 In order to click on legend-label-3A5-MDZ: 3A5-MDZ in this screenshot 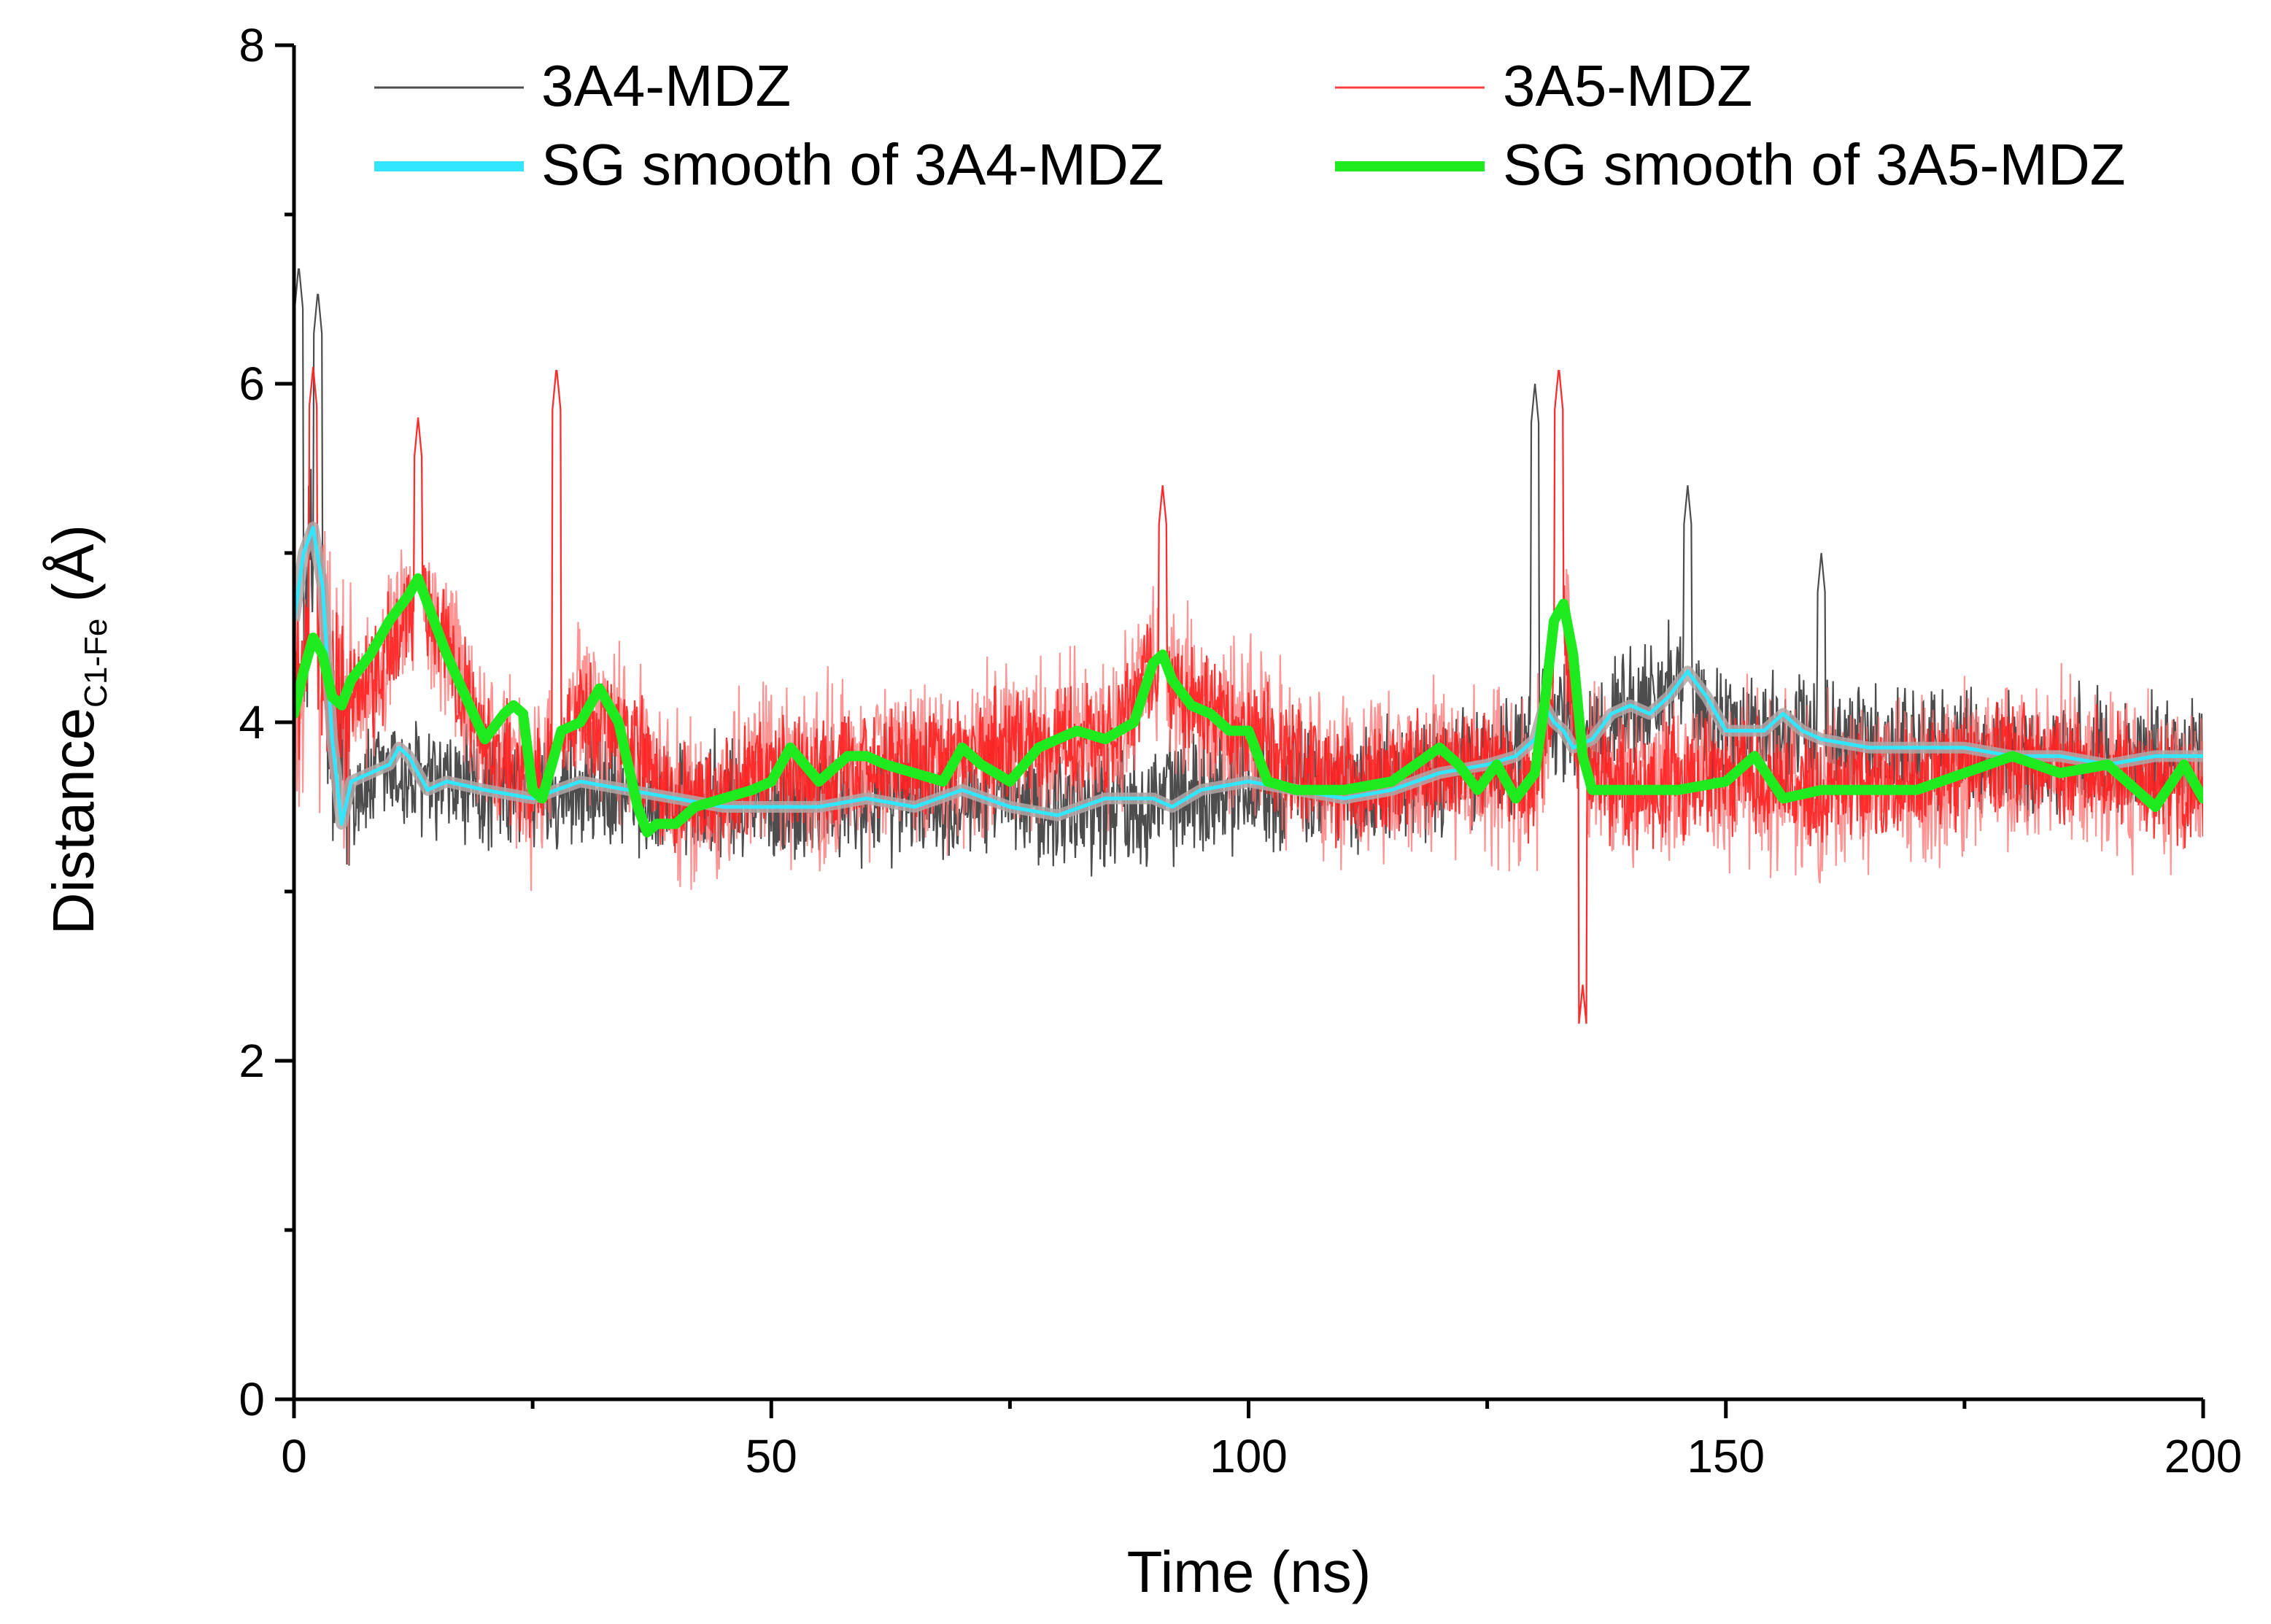, I will do `click(1627, 85)`.